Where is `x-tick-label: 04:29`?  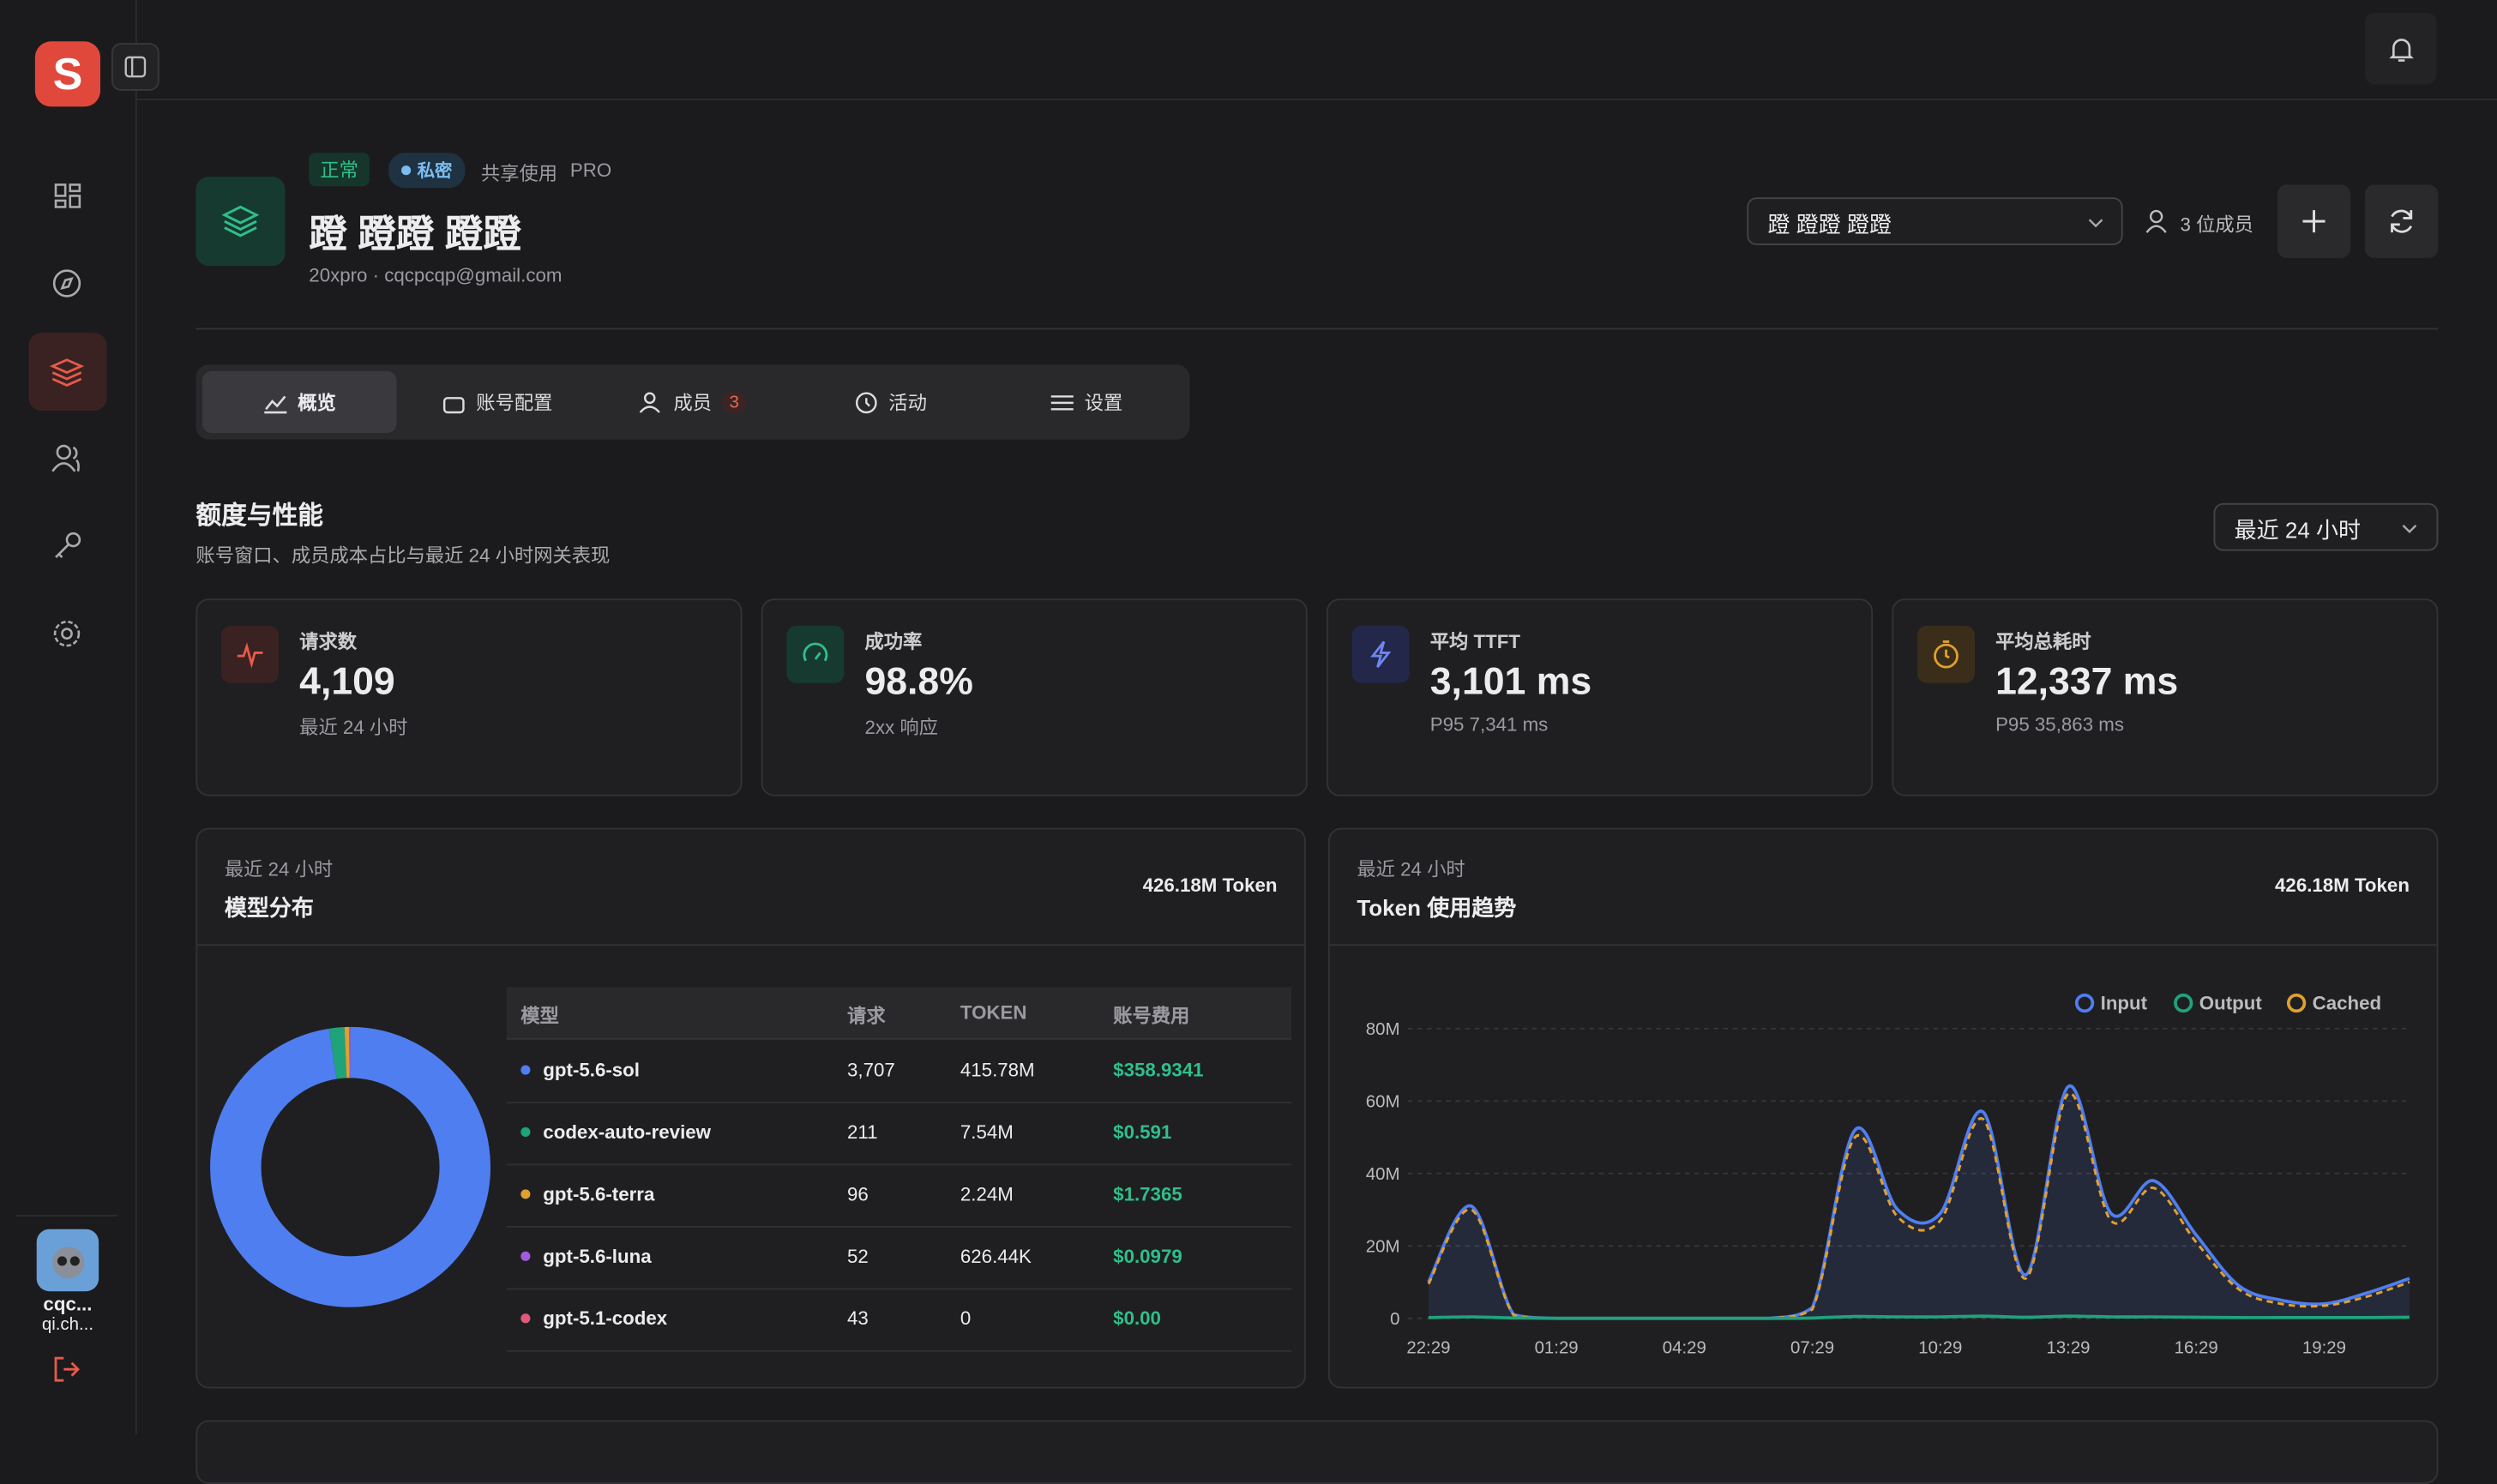 x-tick-label: 04:29 is located at coordinates (1684, 1348).